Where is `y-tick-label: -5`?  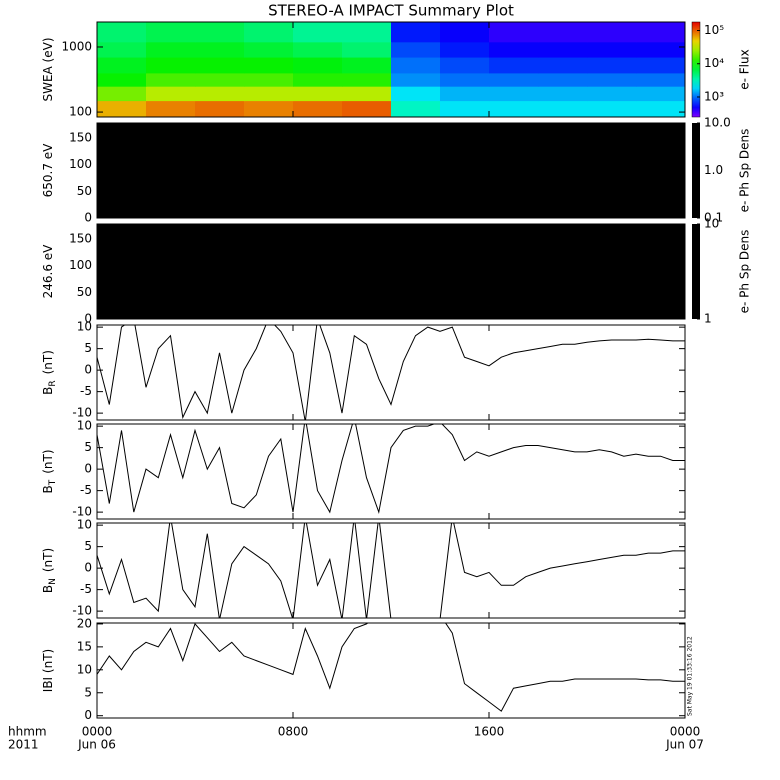
y-tick-label: -5 is located at coordinates (86, 391).